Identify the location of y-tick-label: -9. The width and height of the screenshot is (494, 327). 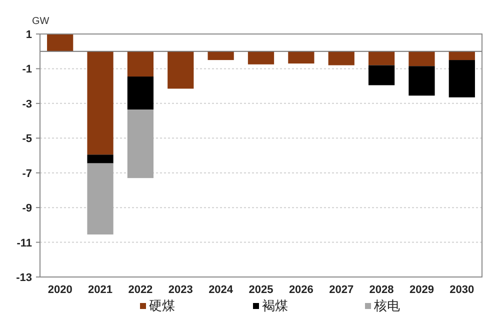
(27, 208).